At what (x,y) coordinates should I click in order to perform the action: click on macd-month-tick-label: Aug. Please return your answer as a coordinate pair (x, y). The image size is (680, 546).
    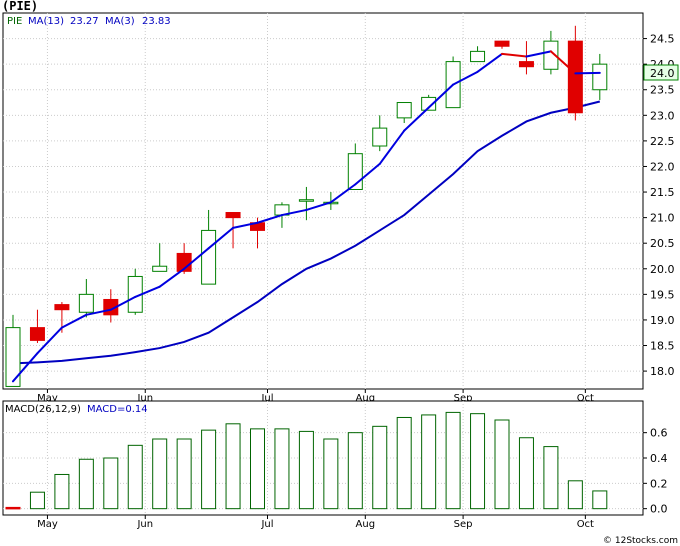
    Looking at the image, I should click on (366, 524).